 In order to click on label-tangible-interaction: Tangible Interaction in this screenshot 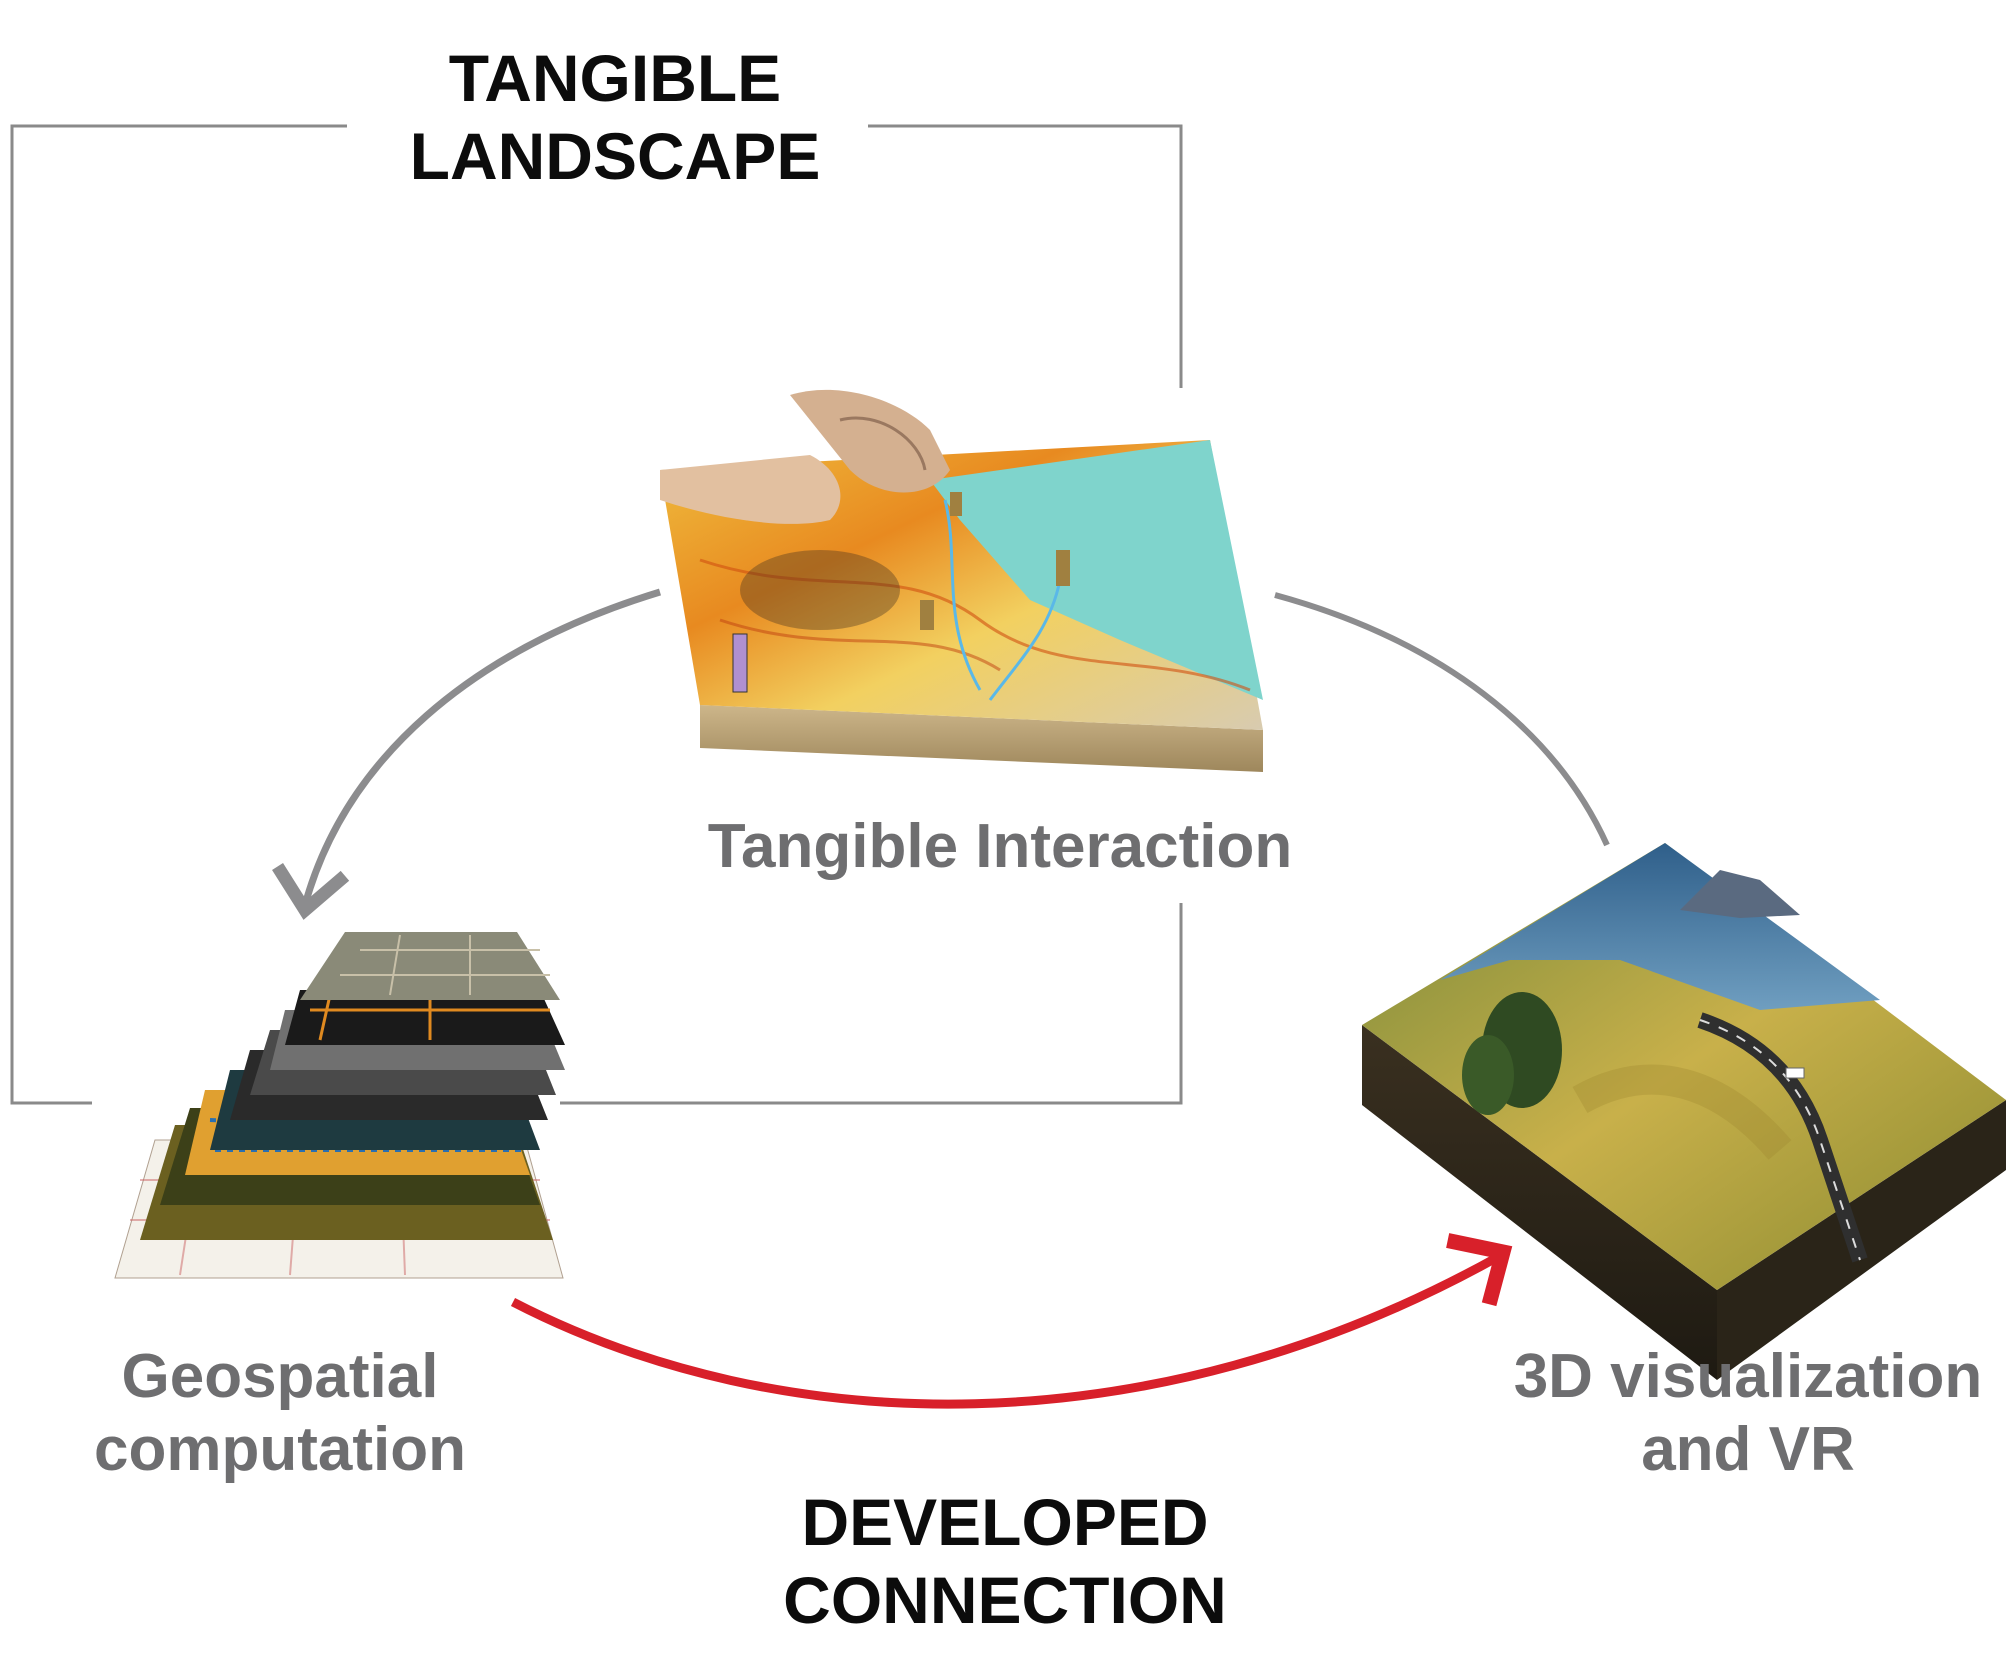, I will do `click(1000, 846)`.